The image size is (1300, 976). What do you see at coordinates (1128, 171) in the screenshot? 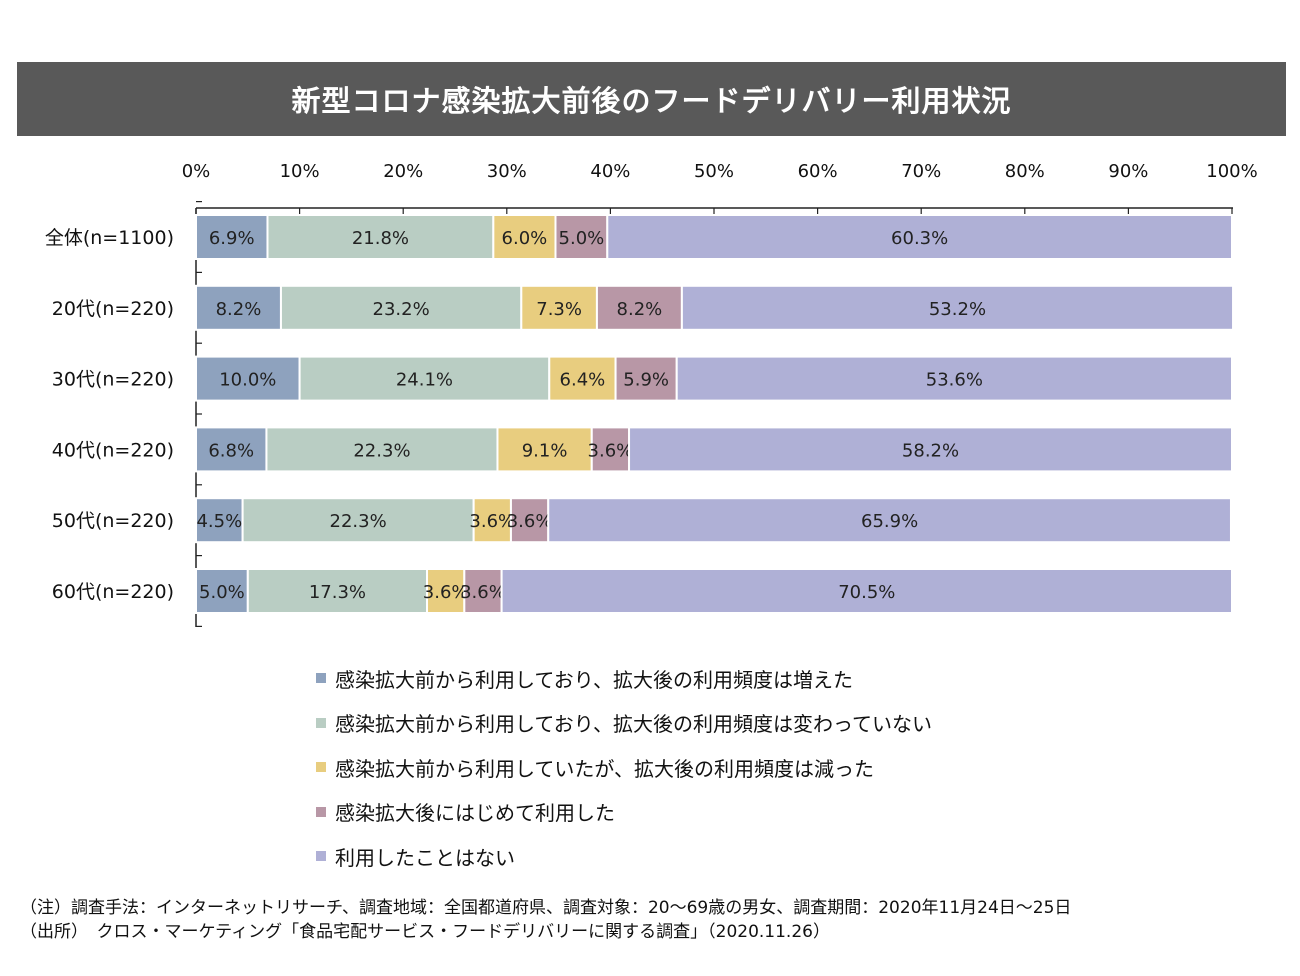
I see `x-tick-label: 90%` at bounding box center [1128, 171].